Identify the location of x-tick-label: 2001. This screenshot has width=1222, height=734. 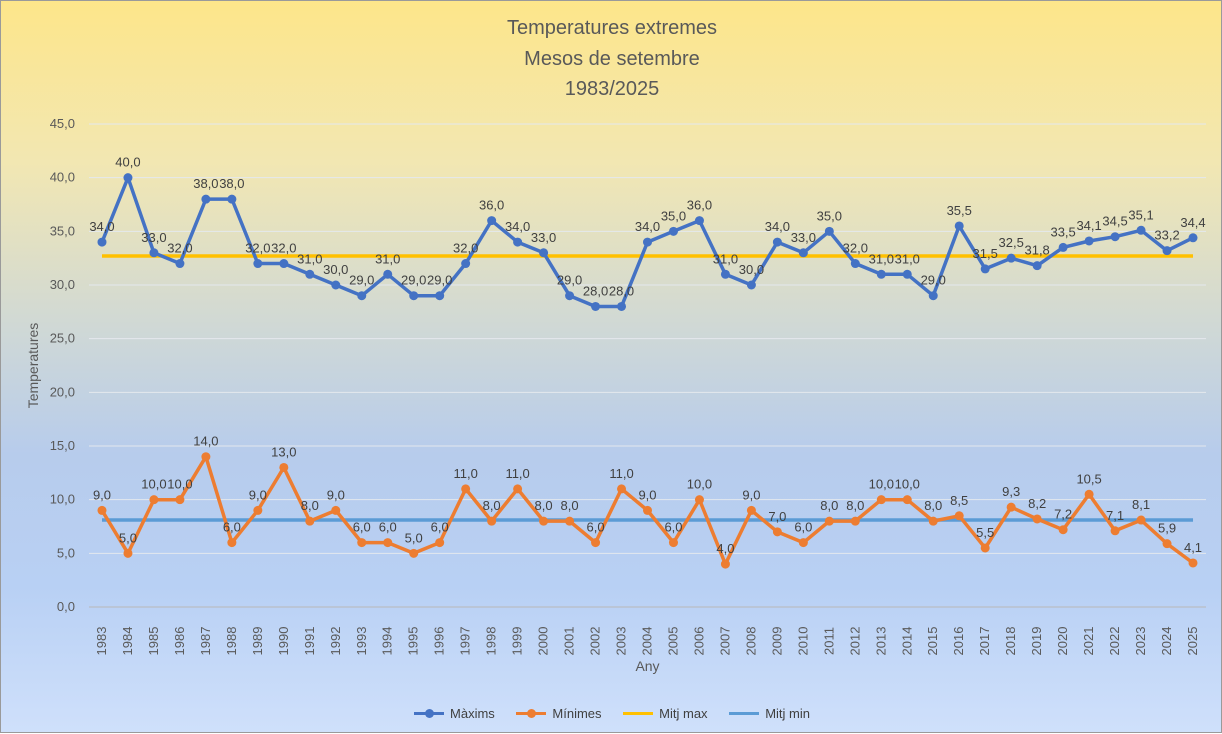
(569, 641).